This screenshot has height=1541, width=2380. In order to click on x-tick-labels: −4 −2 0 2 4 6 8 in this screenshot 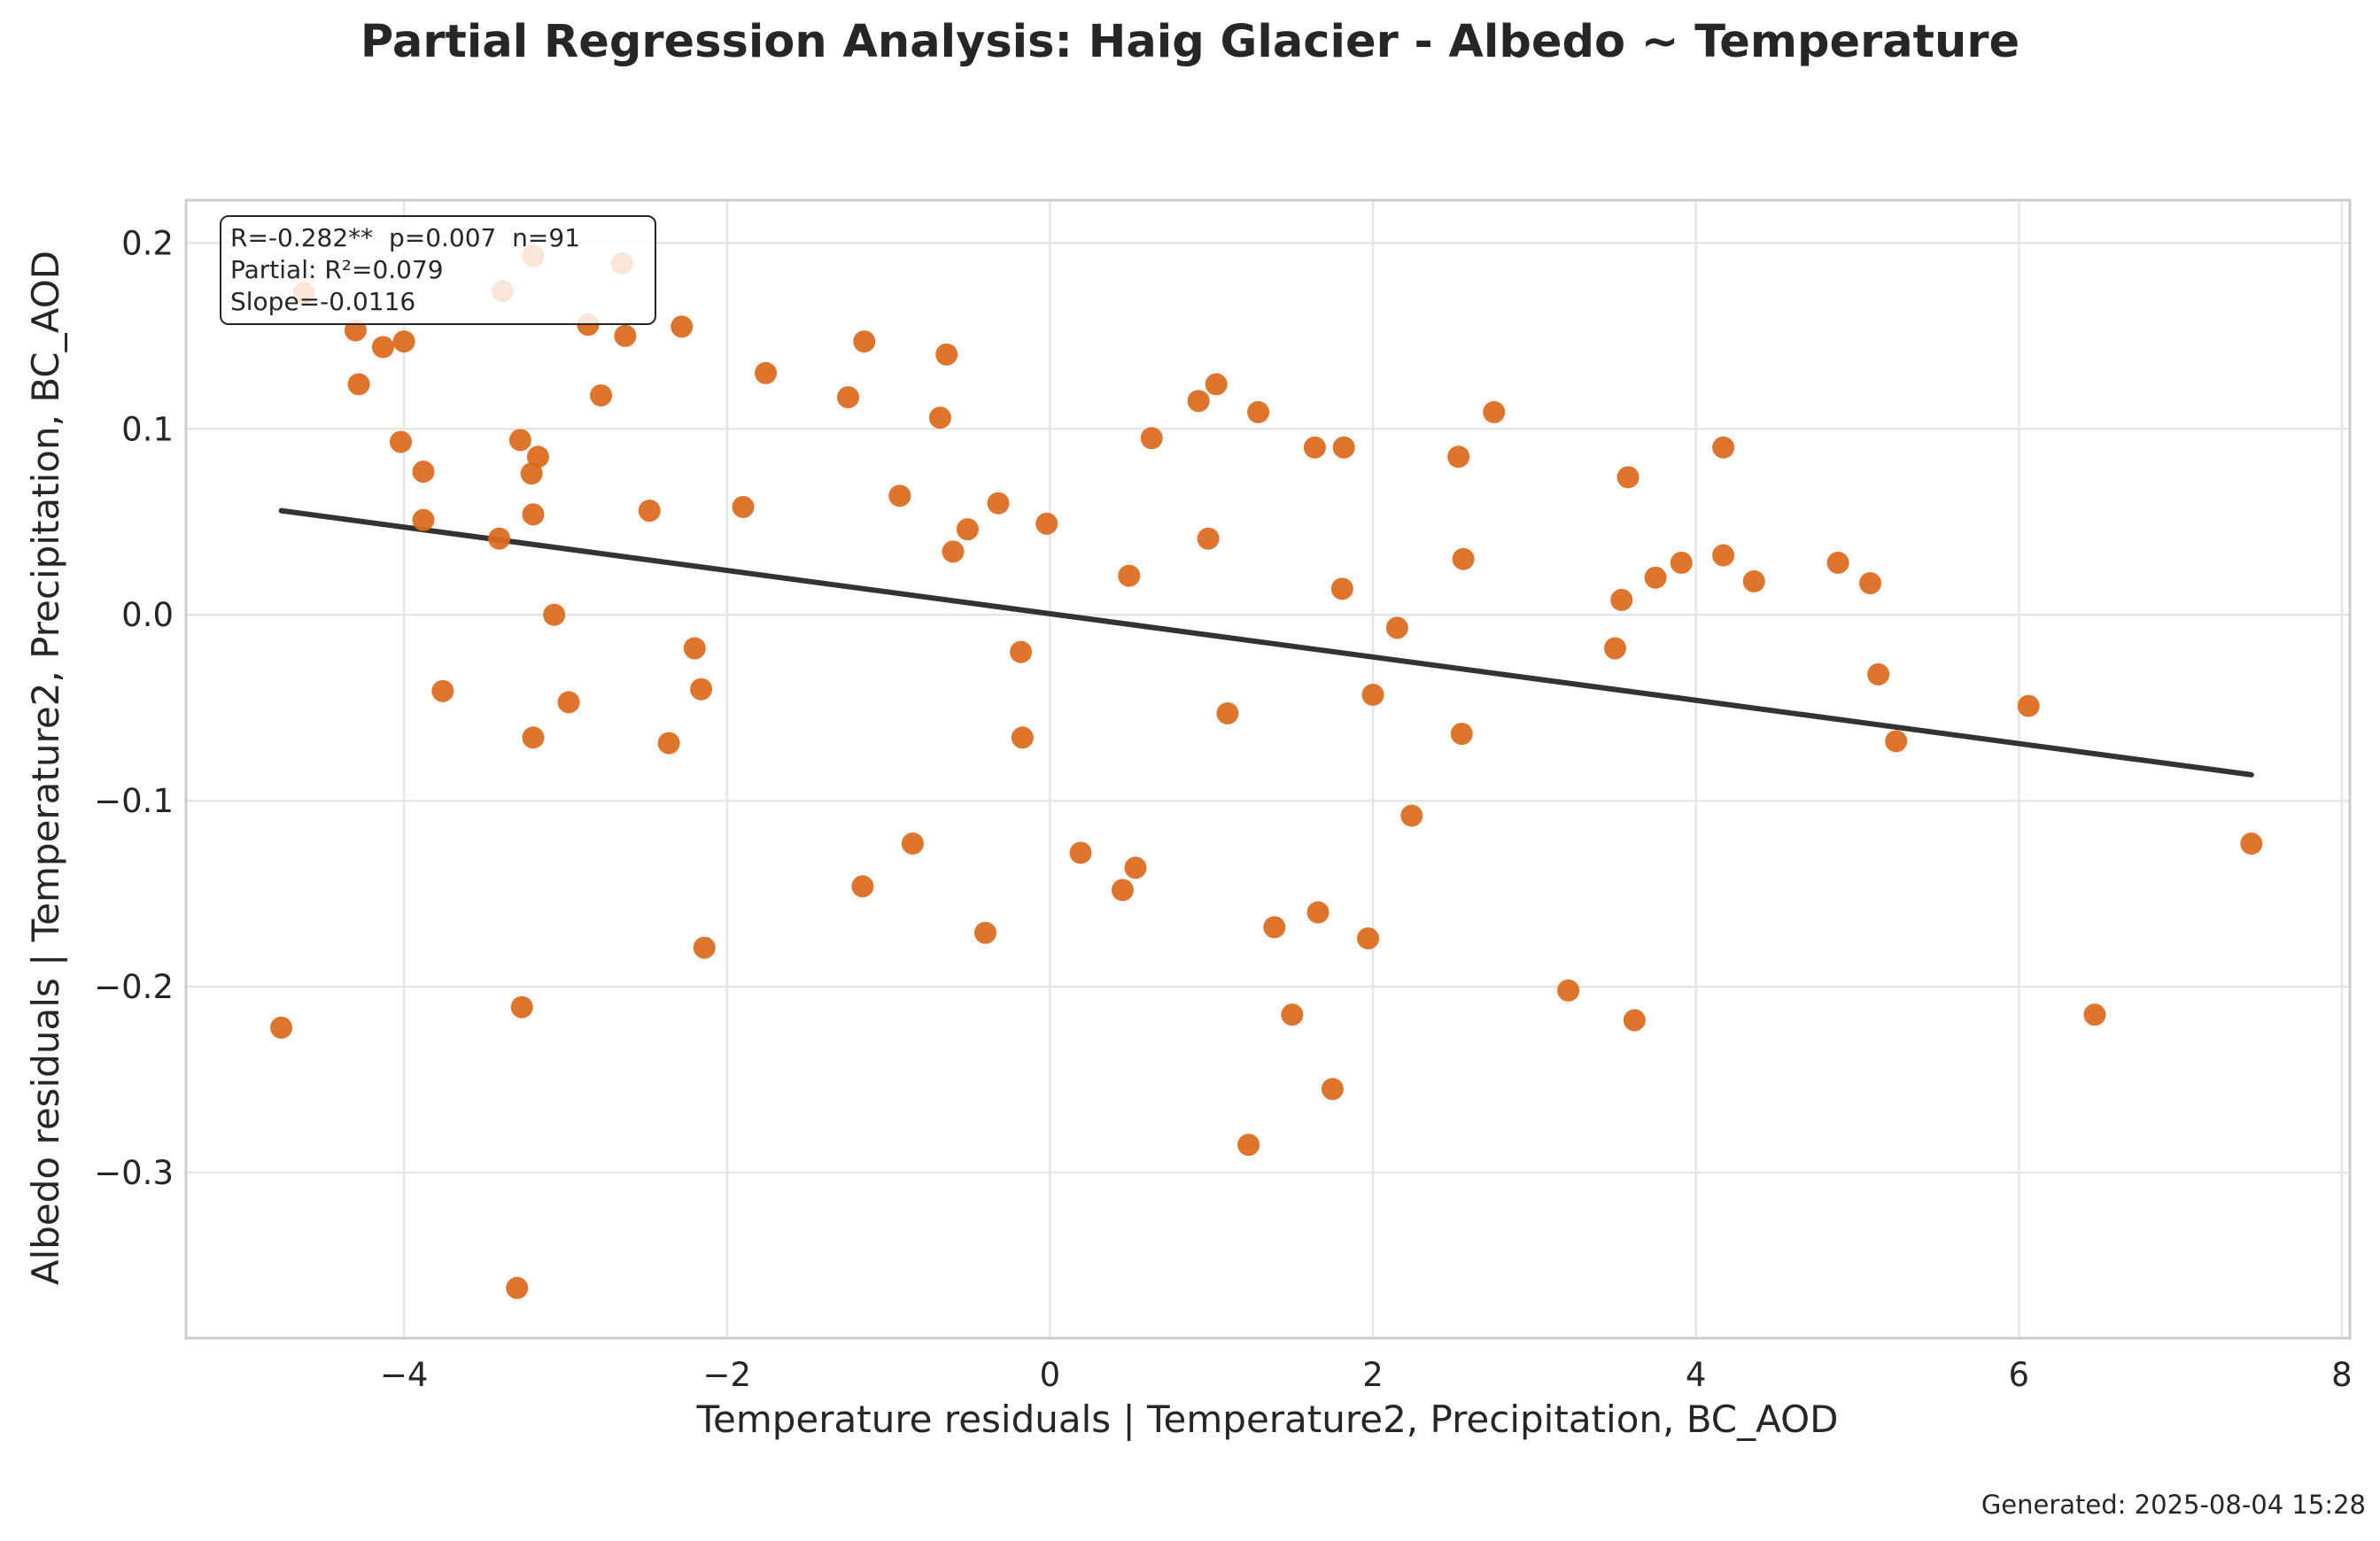, I will do `click(1366, 1375)`.